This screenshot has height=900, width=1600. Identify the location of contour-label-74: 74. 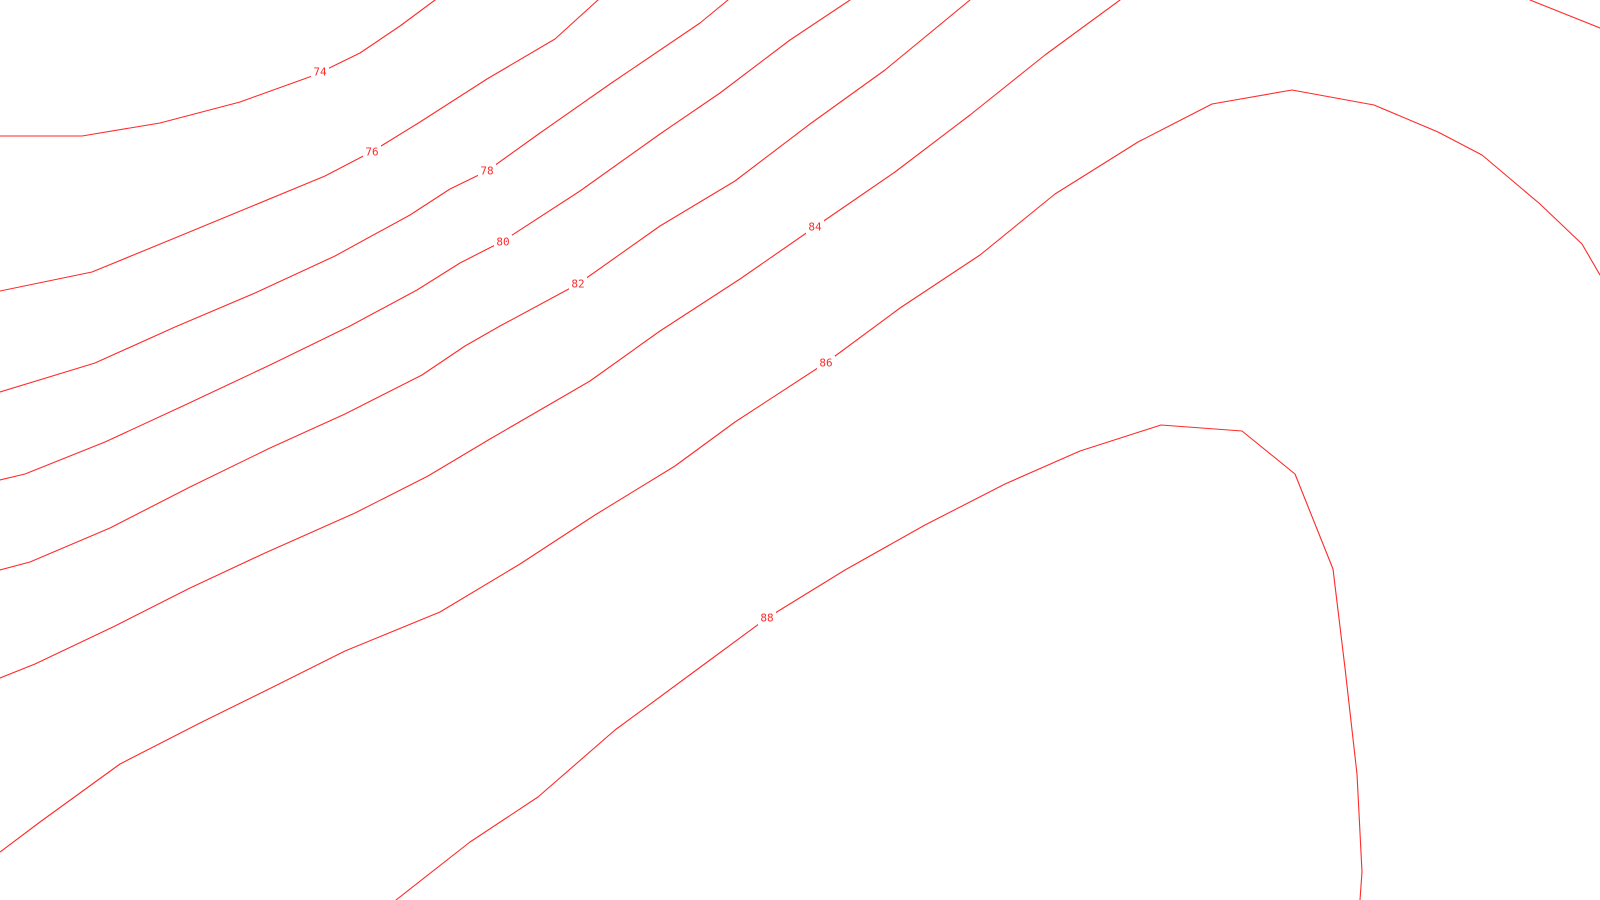
(320, 72).